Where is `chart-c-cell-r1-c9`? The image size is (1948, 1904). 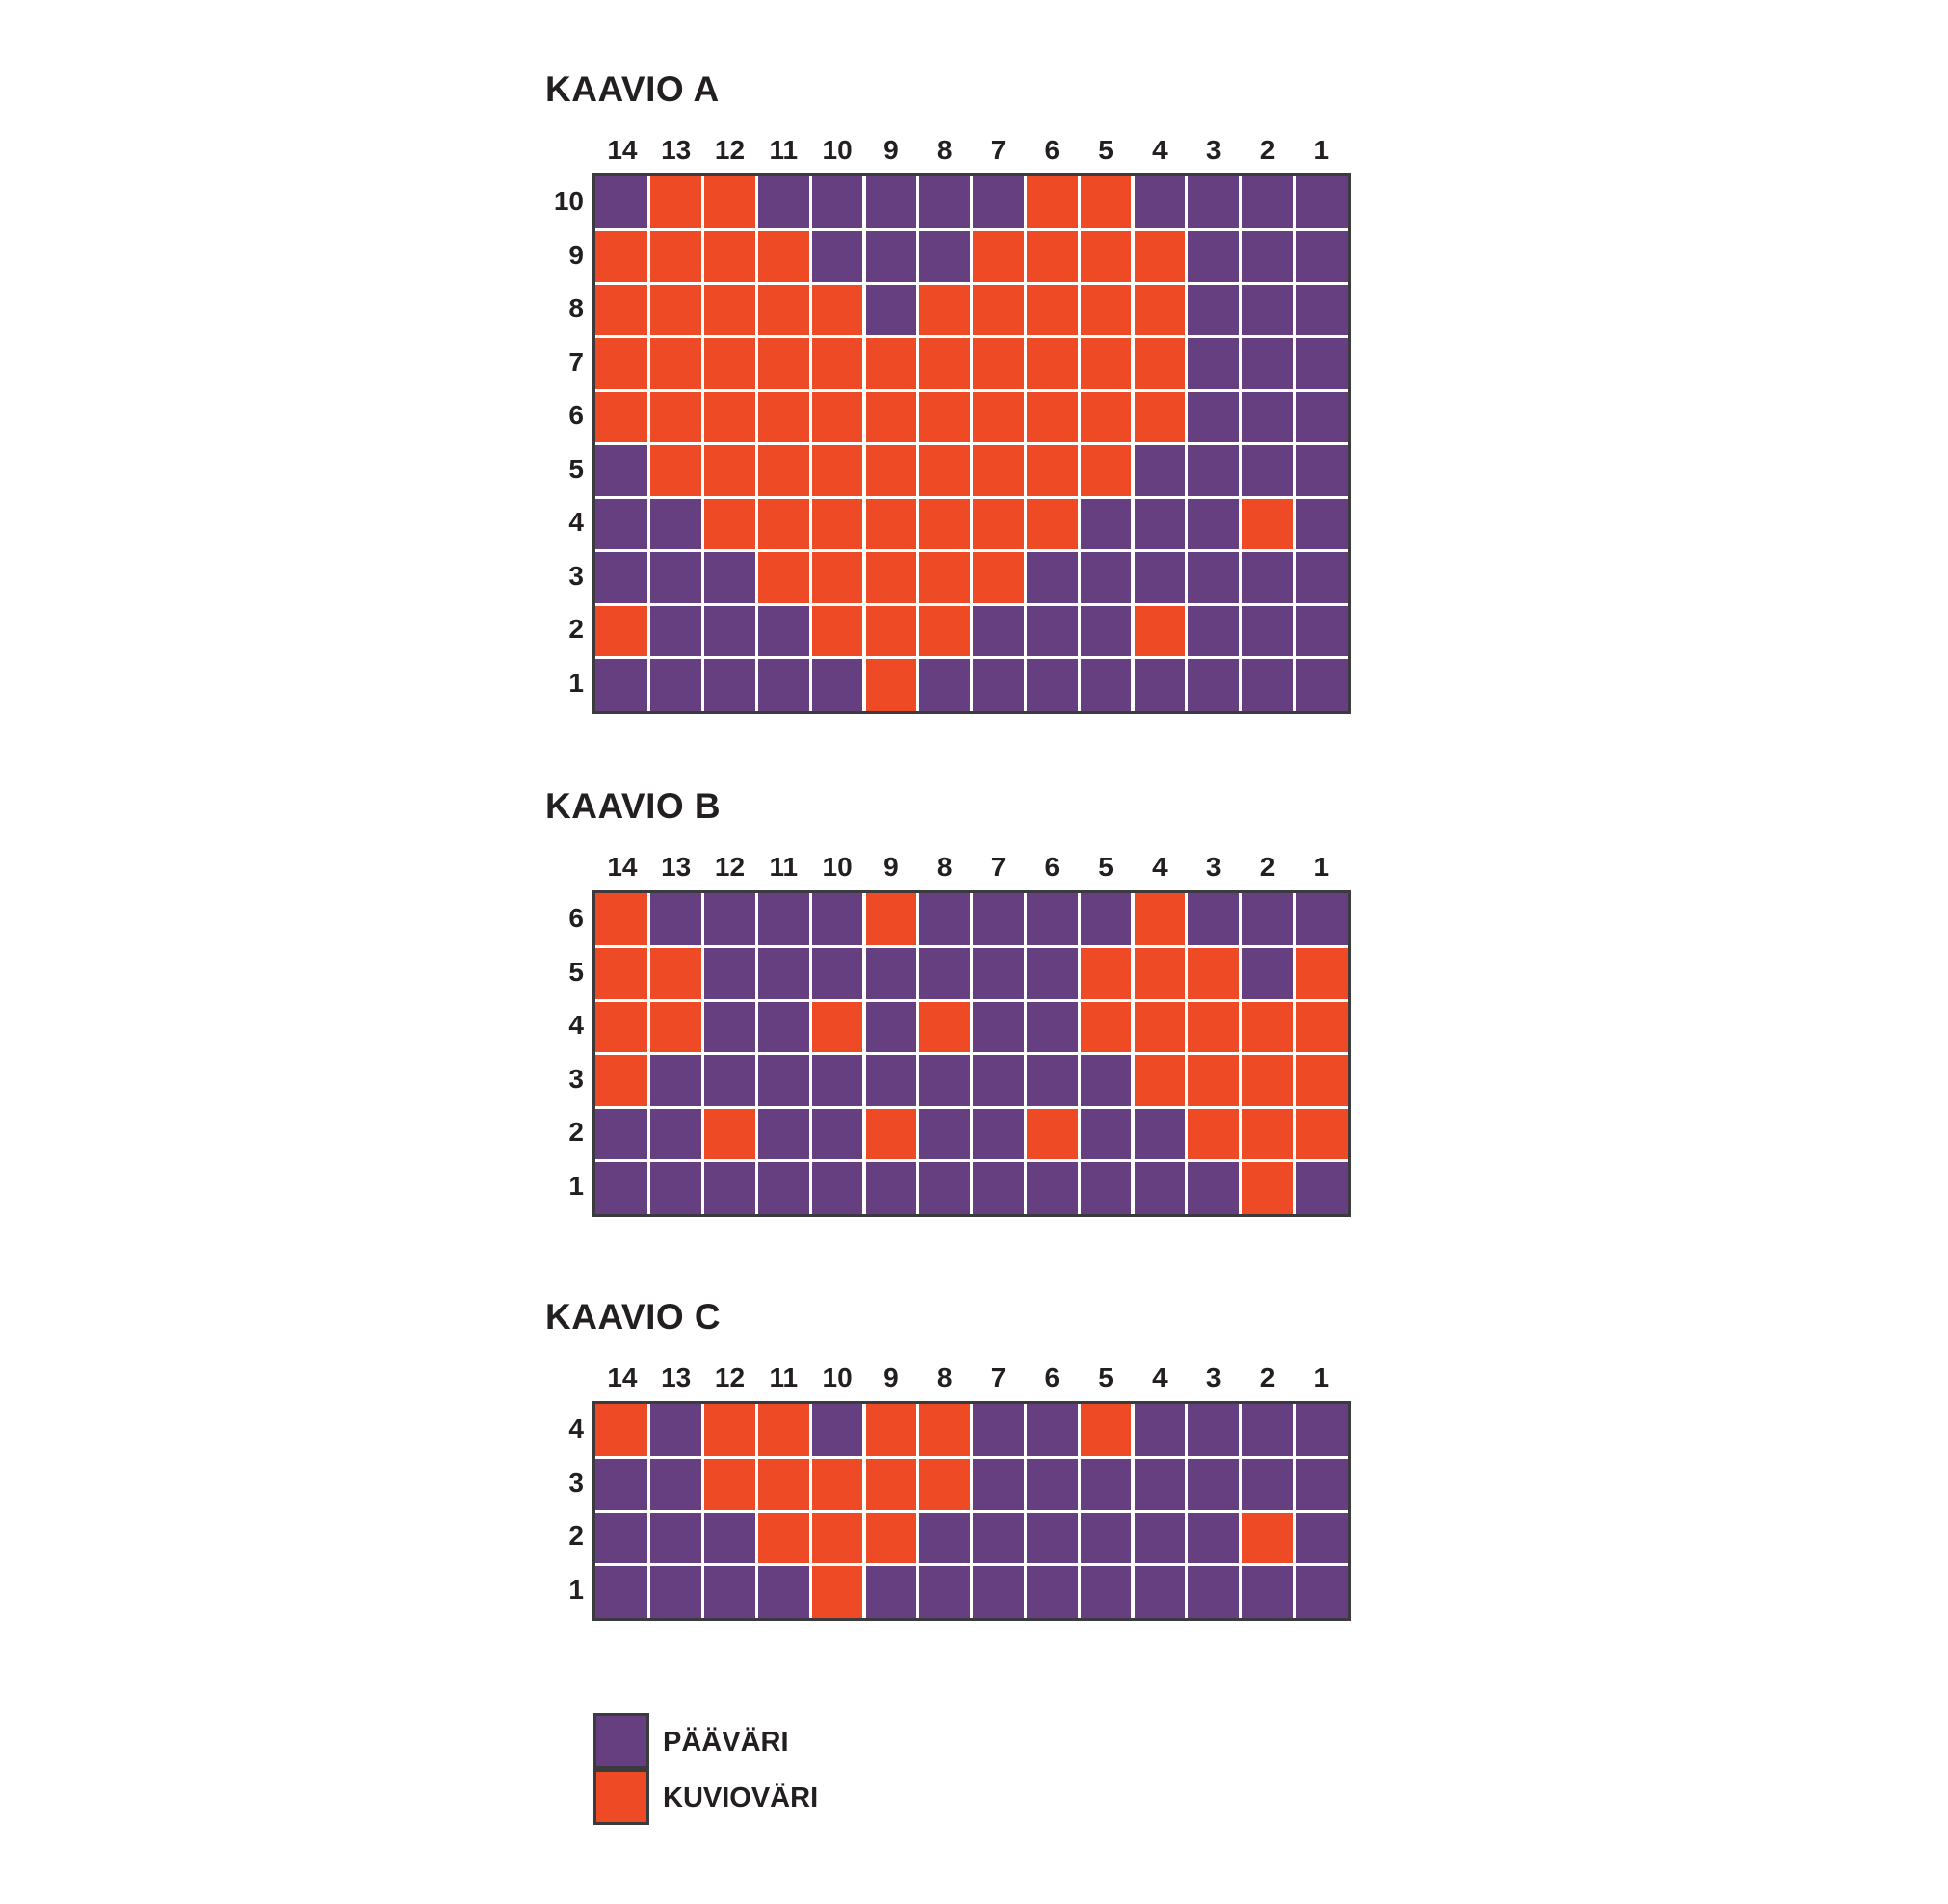
chart-c-cell-r1-c9 is located at coordinates (891, 1592).